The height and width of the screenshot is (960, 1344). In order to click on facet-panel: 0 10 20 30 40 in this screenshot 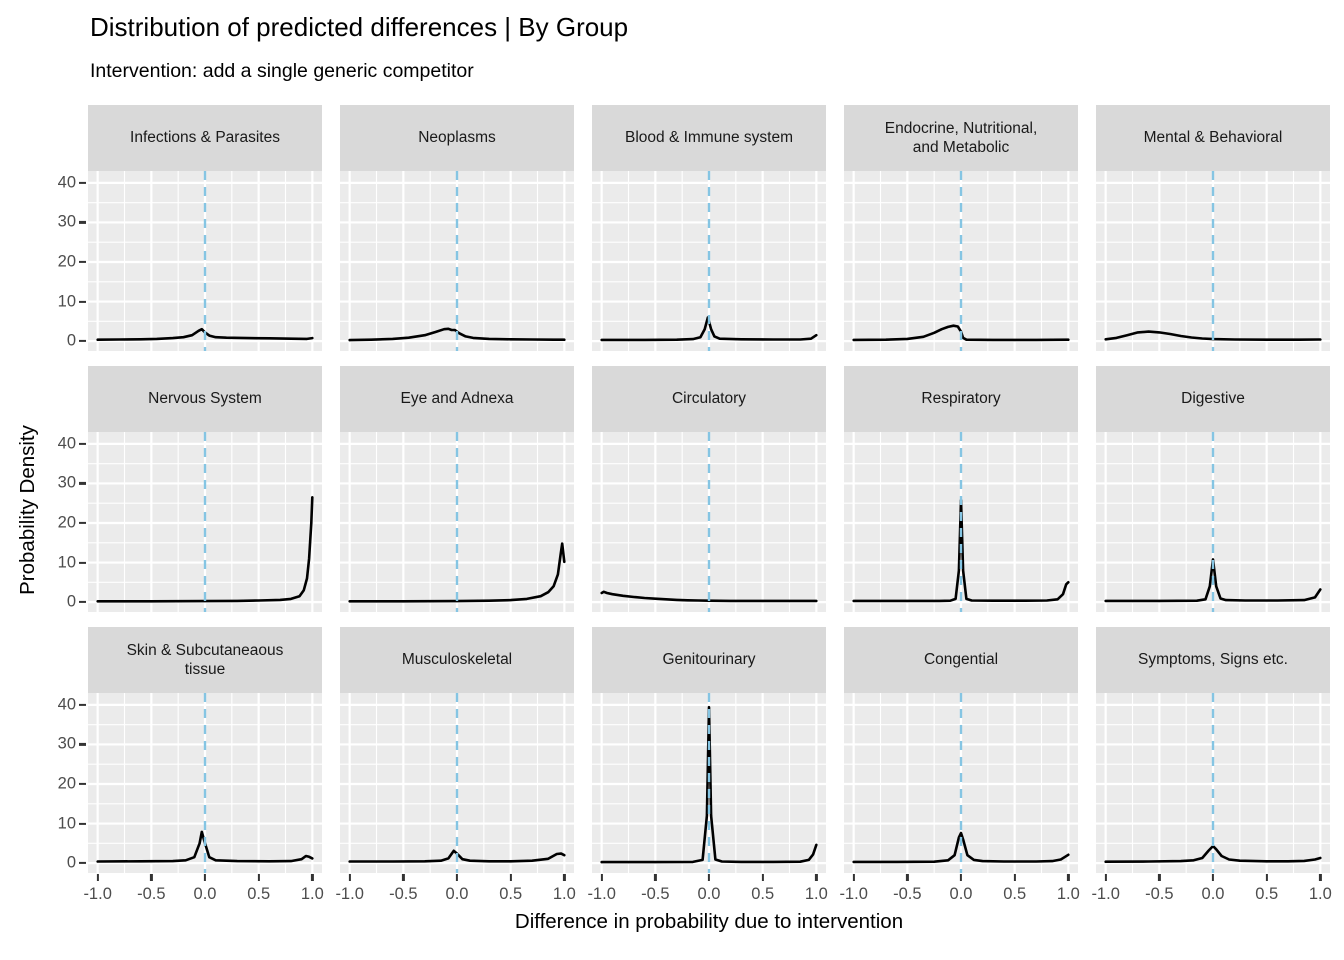, I will do `click(190, 522)`.